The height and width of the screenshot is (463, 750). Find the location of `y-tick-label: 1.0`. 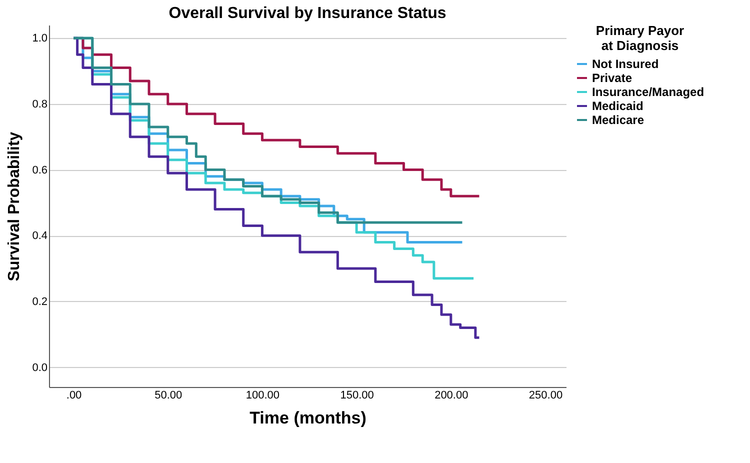

y-tick-label: 1.0 is located at coordinates (40, 38).